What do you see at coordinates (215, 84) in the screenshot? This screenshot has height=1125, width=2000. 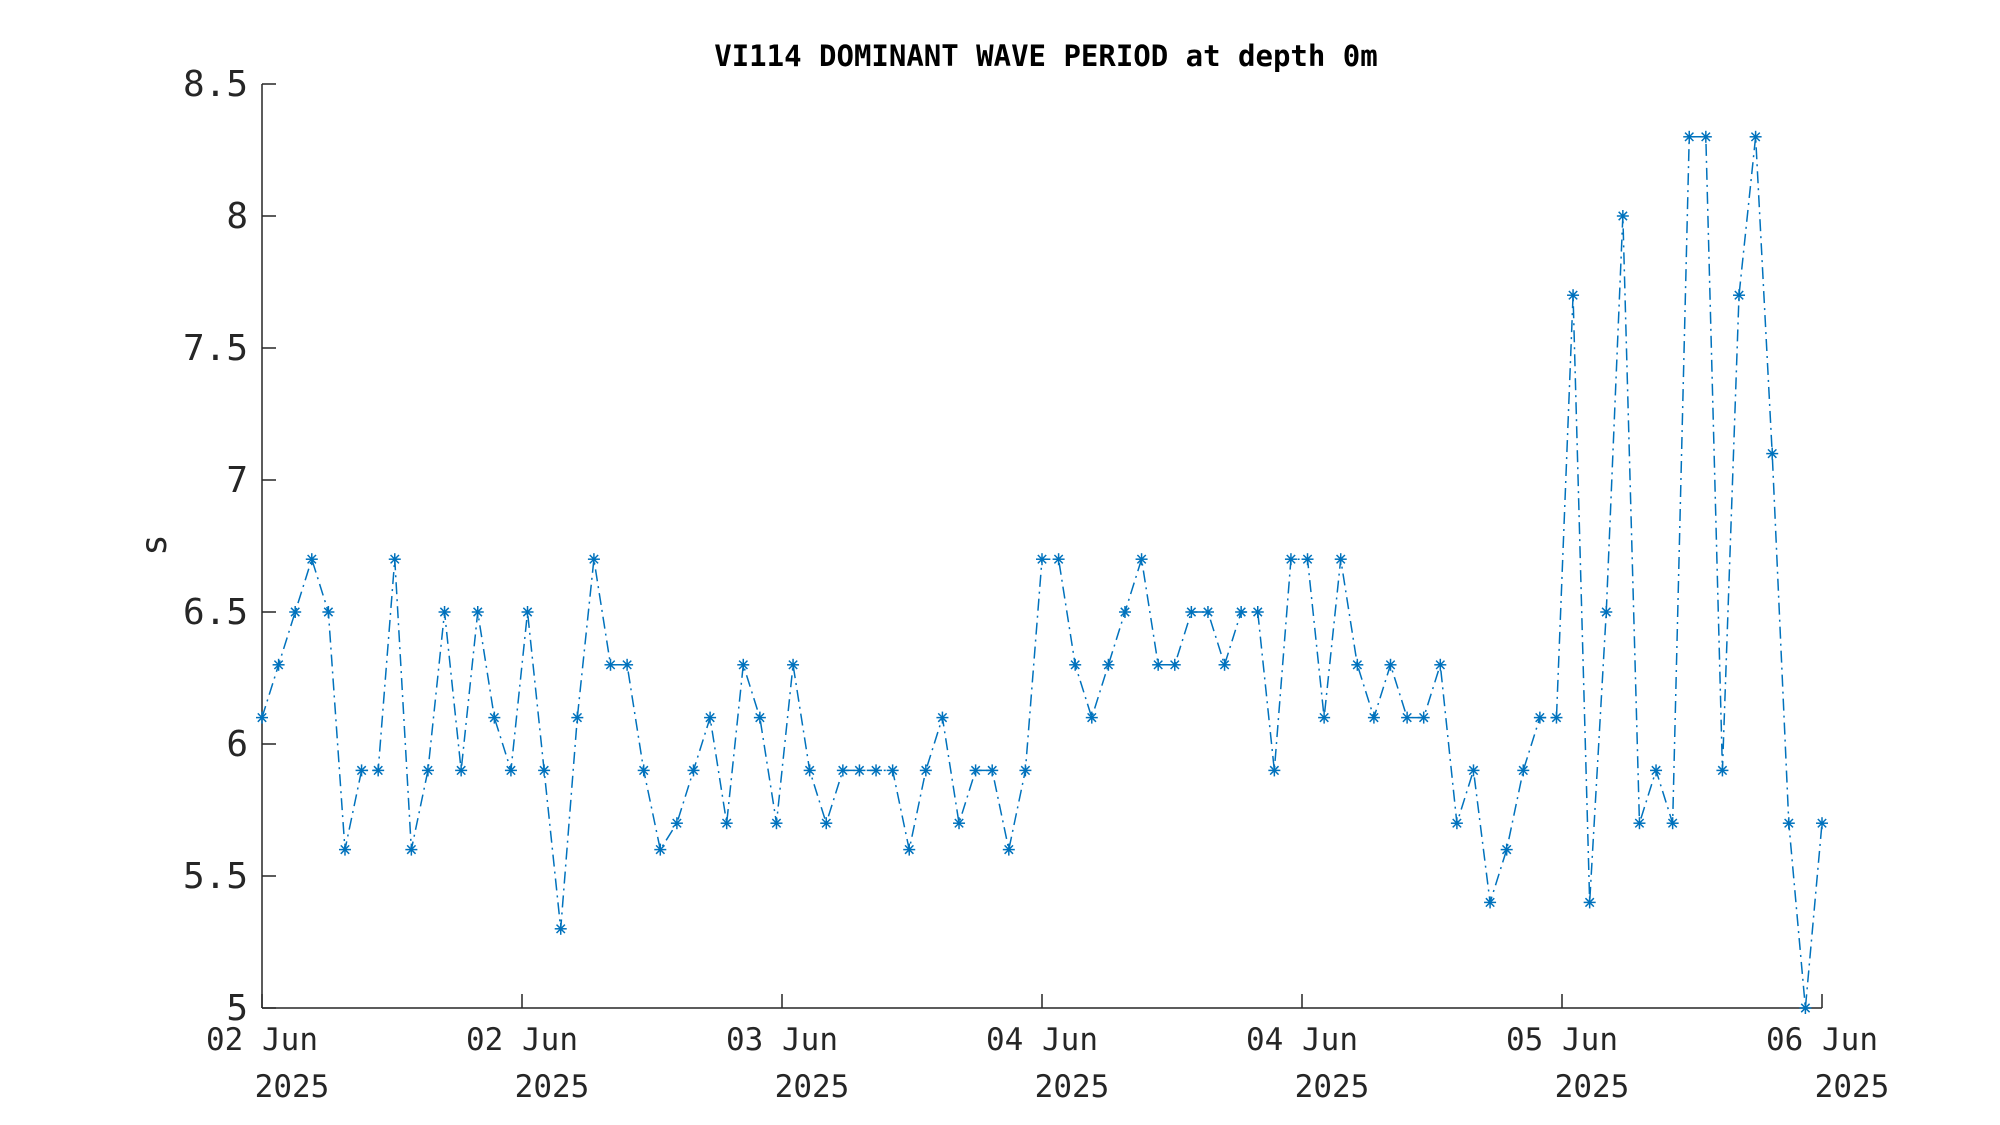 I see `y-tick-label: 8.5` at bounding box center [215, 84].